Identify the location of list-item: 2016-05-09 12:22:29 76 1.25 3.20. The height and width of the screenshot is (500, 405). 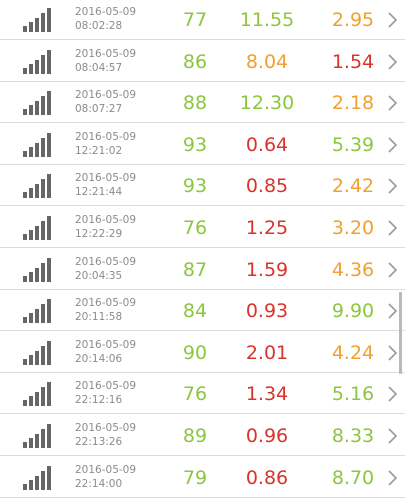
(202, 227).